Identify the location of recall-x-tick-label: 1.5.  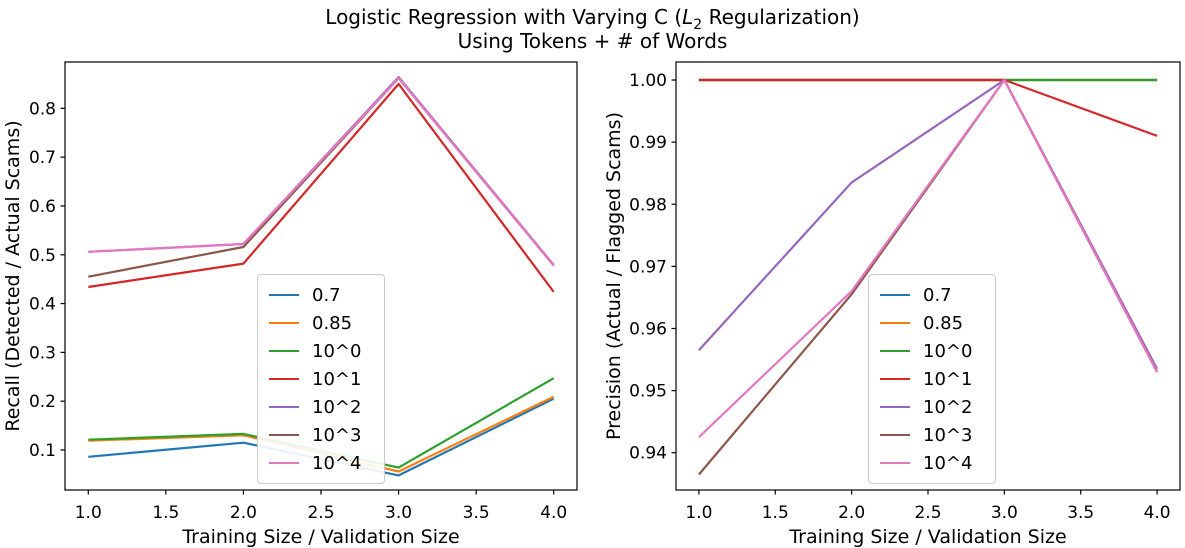
(165, 513).